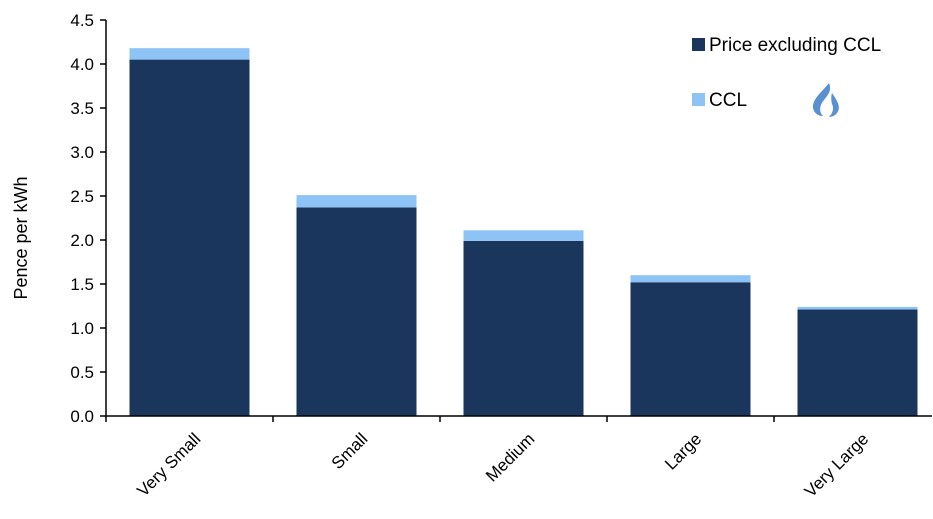 Image resolution: width=933 pixels, height=519 pixels. Describe the element at coordinates (21, 237) in the screenshot. I see `y-axis-label: Pence per kWh` at that location.